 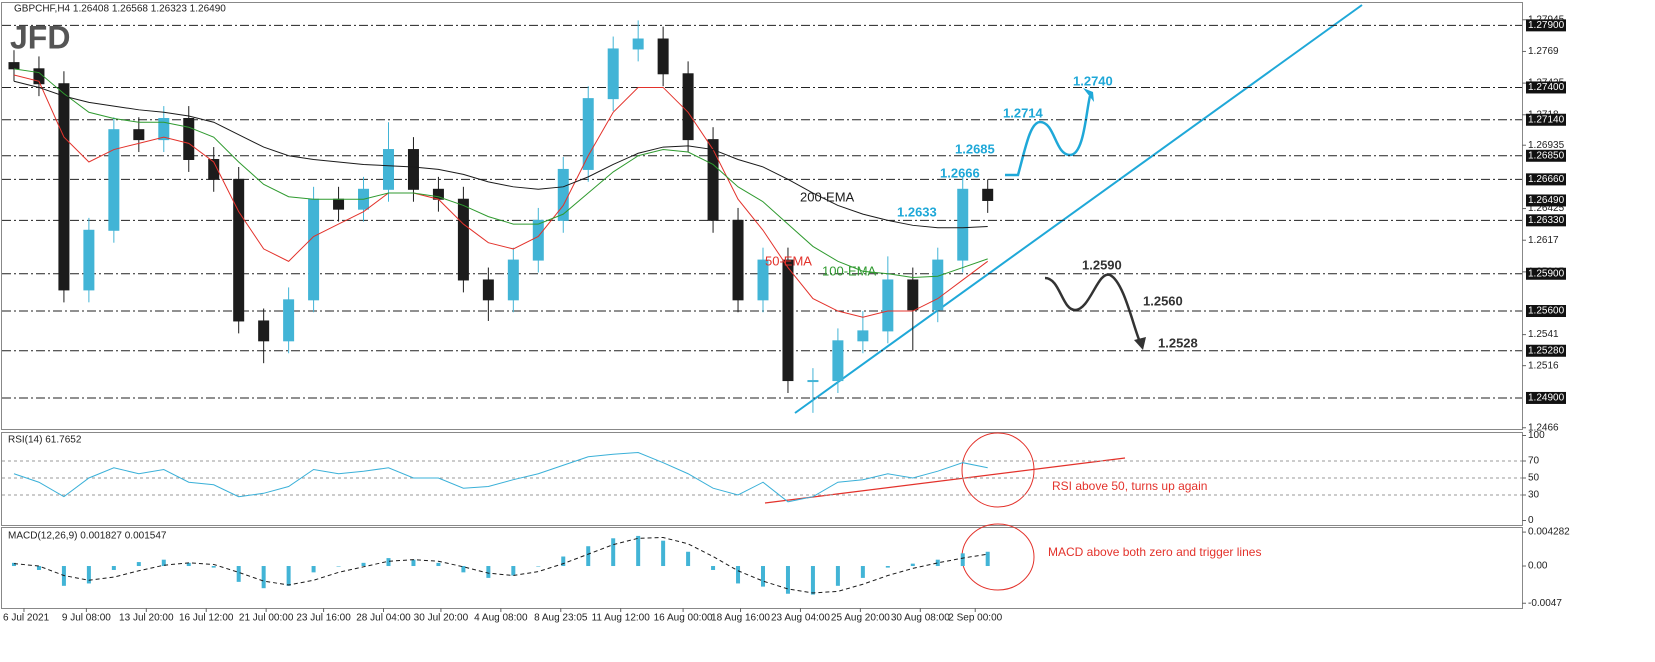 What do you see at coordinates (500, 565) in the screenshot?
I see `signal-line` at bounding box center [500, 565].